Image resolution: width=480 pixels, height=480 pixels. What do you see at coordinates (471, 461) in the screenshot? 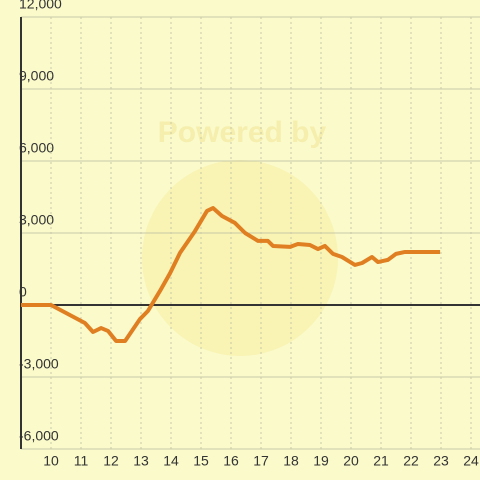
I see `x-tick-label: 24` at bounding box center [471, 461].